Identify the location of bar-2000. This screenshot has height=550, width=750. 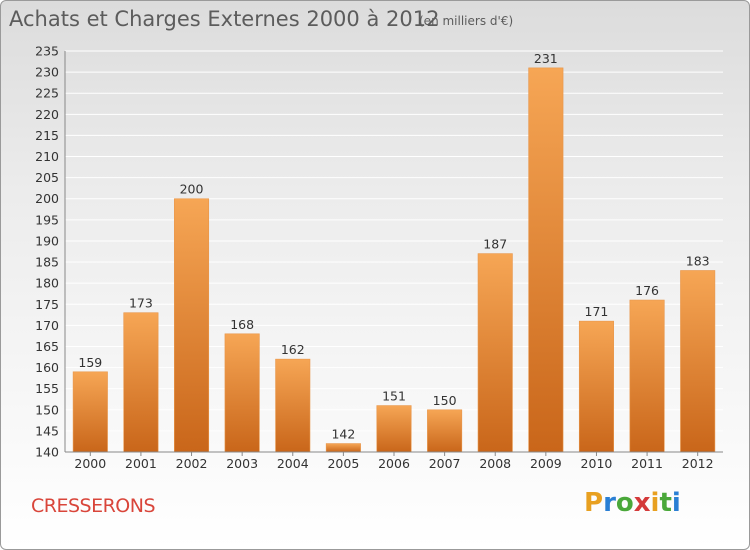
(90, 412).